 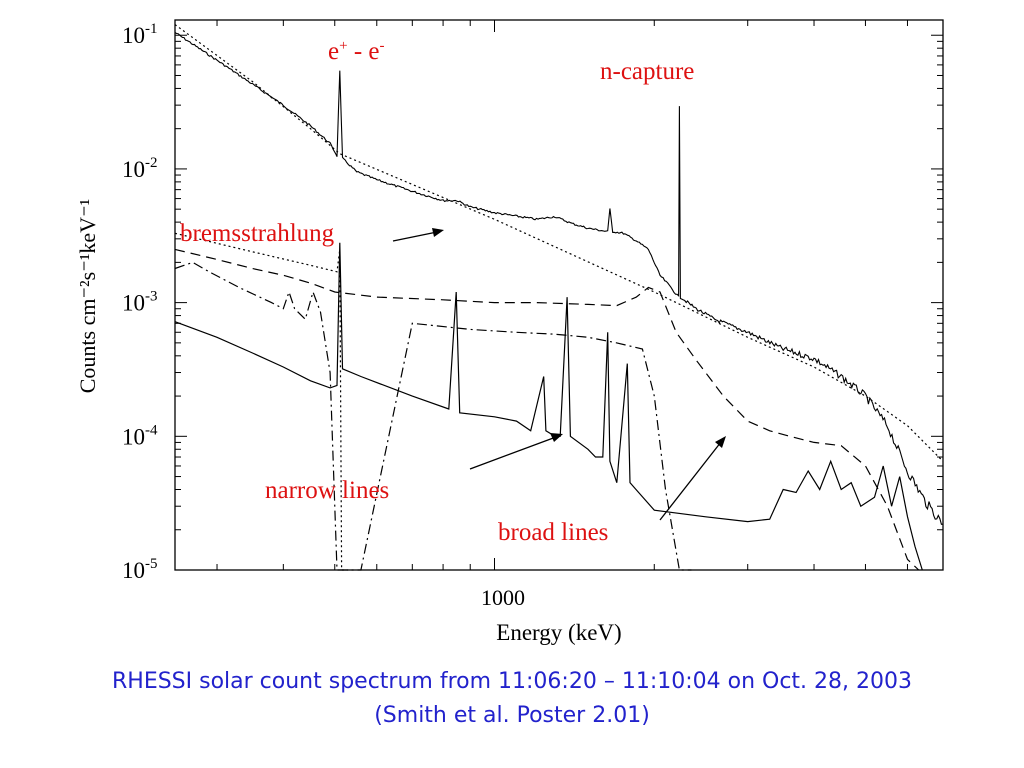 I want to click on bremsstrahlung-annotation: bremsstrahlung, so click(x=257, y=233).